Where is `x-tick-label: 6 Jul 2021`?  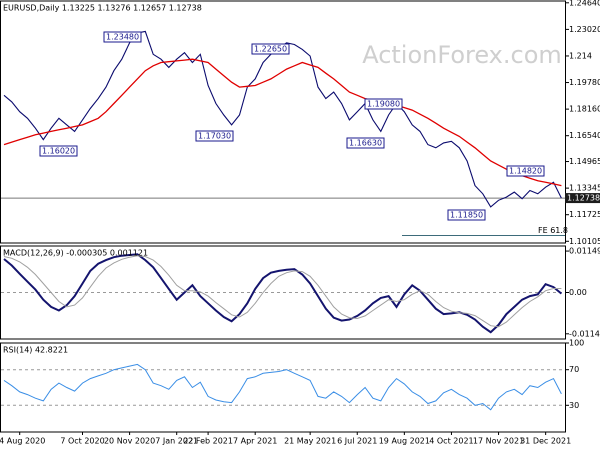 x-tick-label: 6 Jul 2021 is located at coordinates (357, 441).